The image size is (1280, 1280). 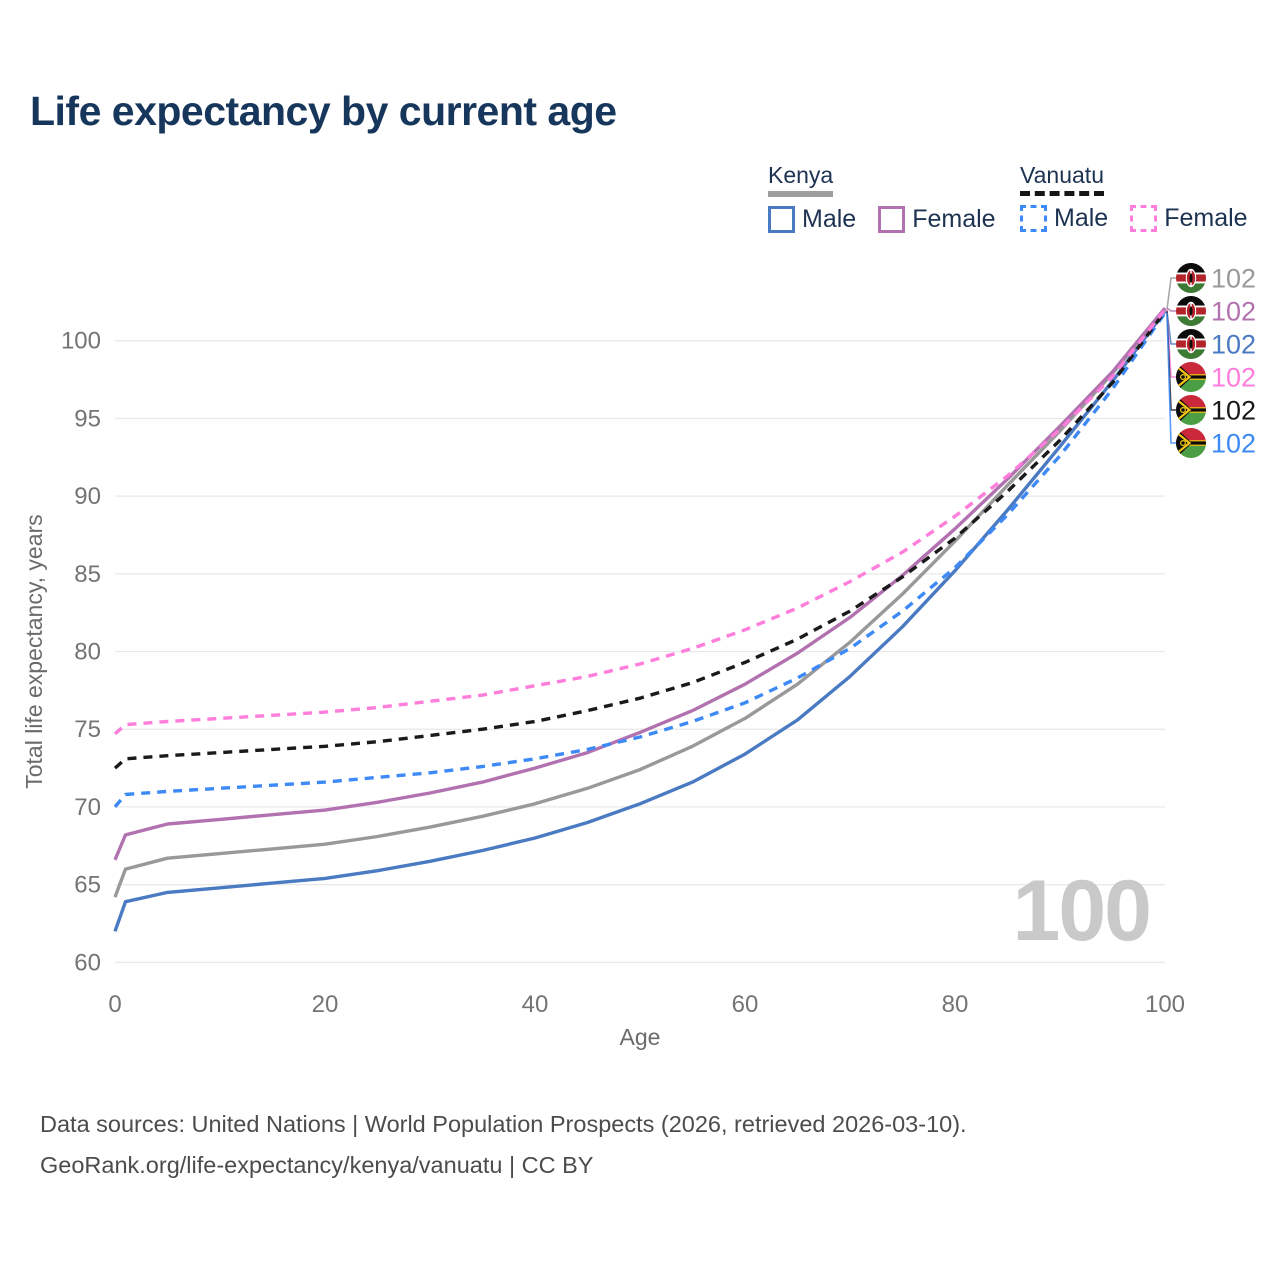 I want to click on legend-item-kenya-female: Female, so click(x=937, y=219).